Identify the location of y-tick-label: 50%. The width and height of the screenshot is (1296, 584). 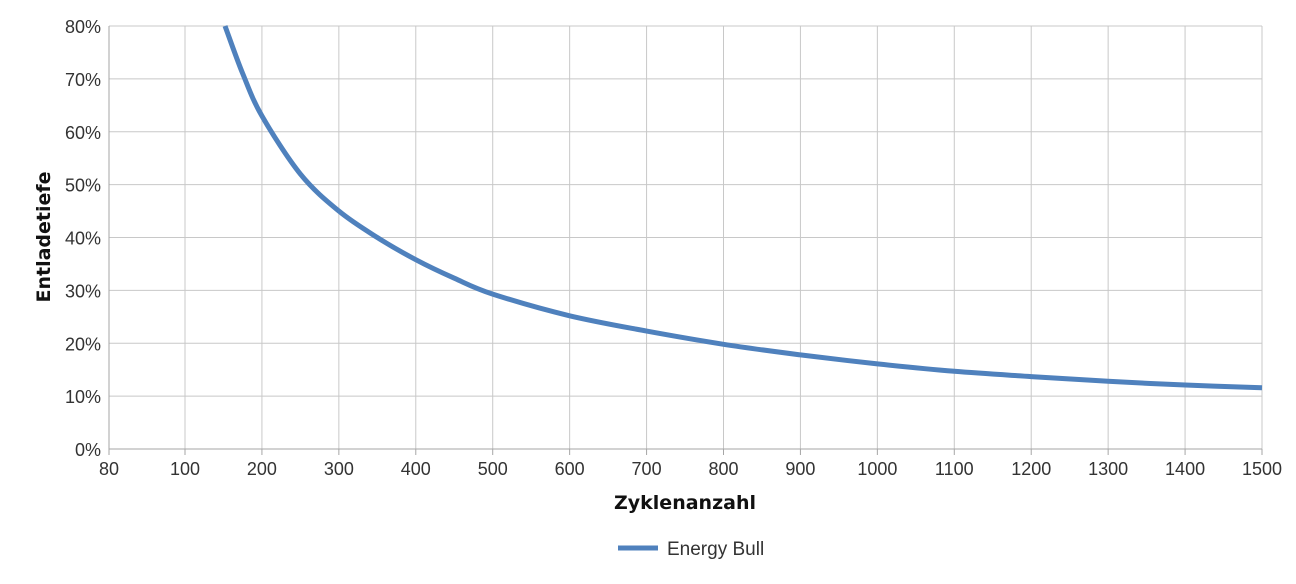
(83, 186).